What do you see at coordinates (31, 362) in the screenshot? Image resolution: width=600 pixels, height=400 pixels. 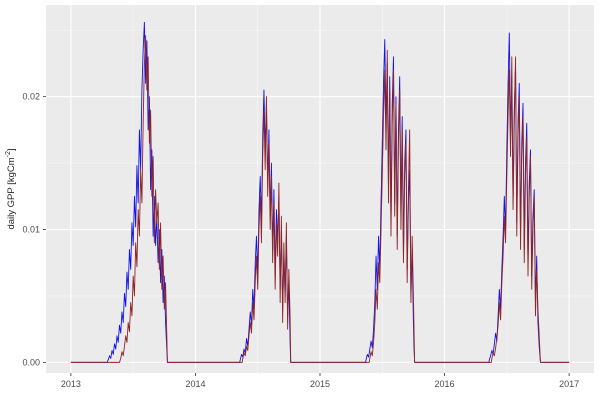 I see `y-tick-label: 0.00` at bounding box center [31, 362].